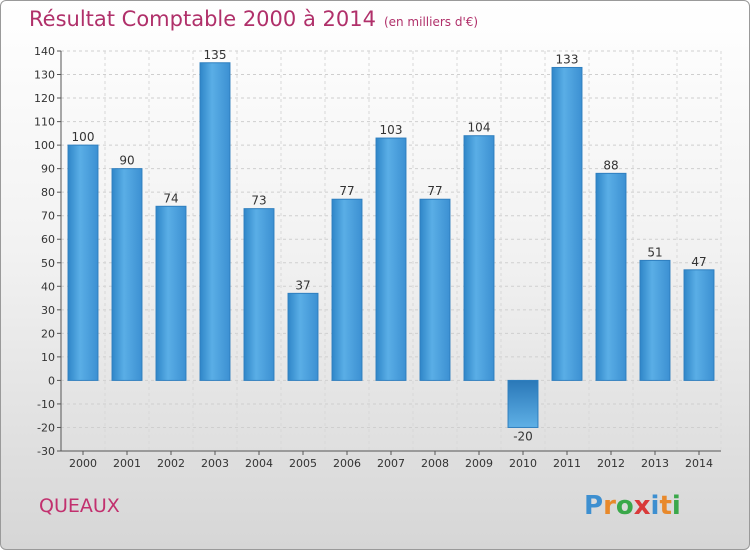 Image resolution: width=750 pixels, height=550 pixels. Describe the element at coordinates (435, 289) in the screenshot. I see `bar-2008` at that location.